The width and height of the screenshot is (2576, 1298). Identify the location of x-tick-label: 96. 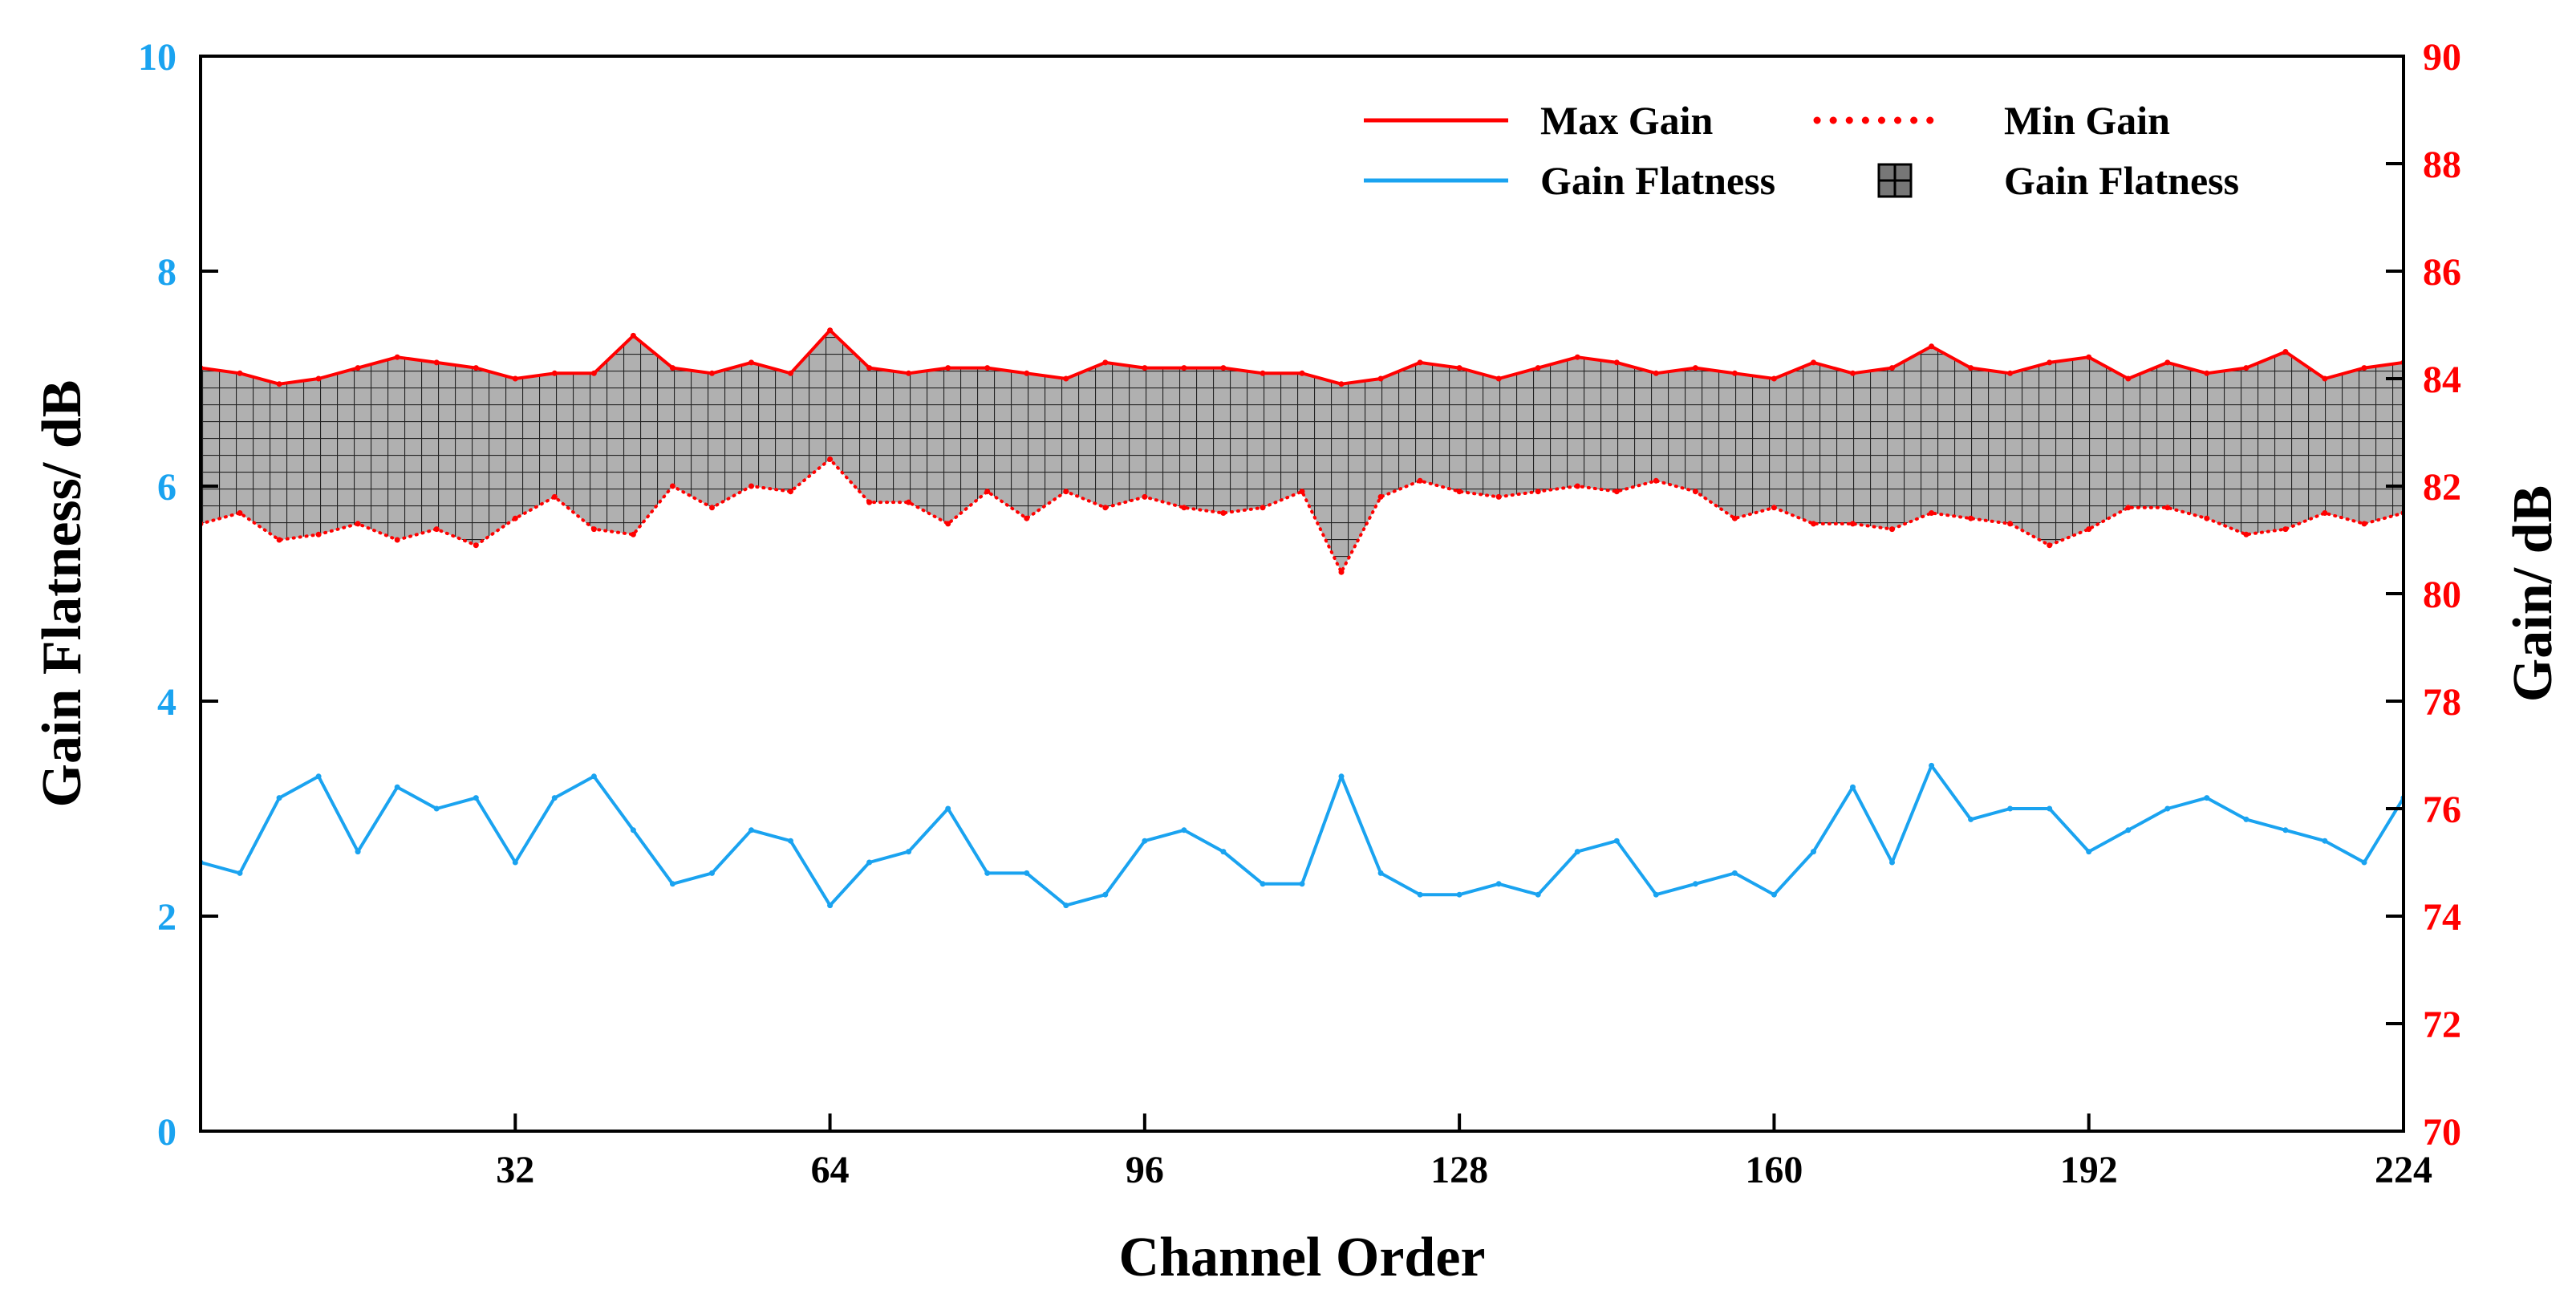
(1145, 1170).